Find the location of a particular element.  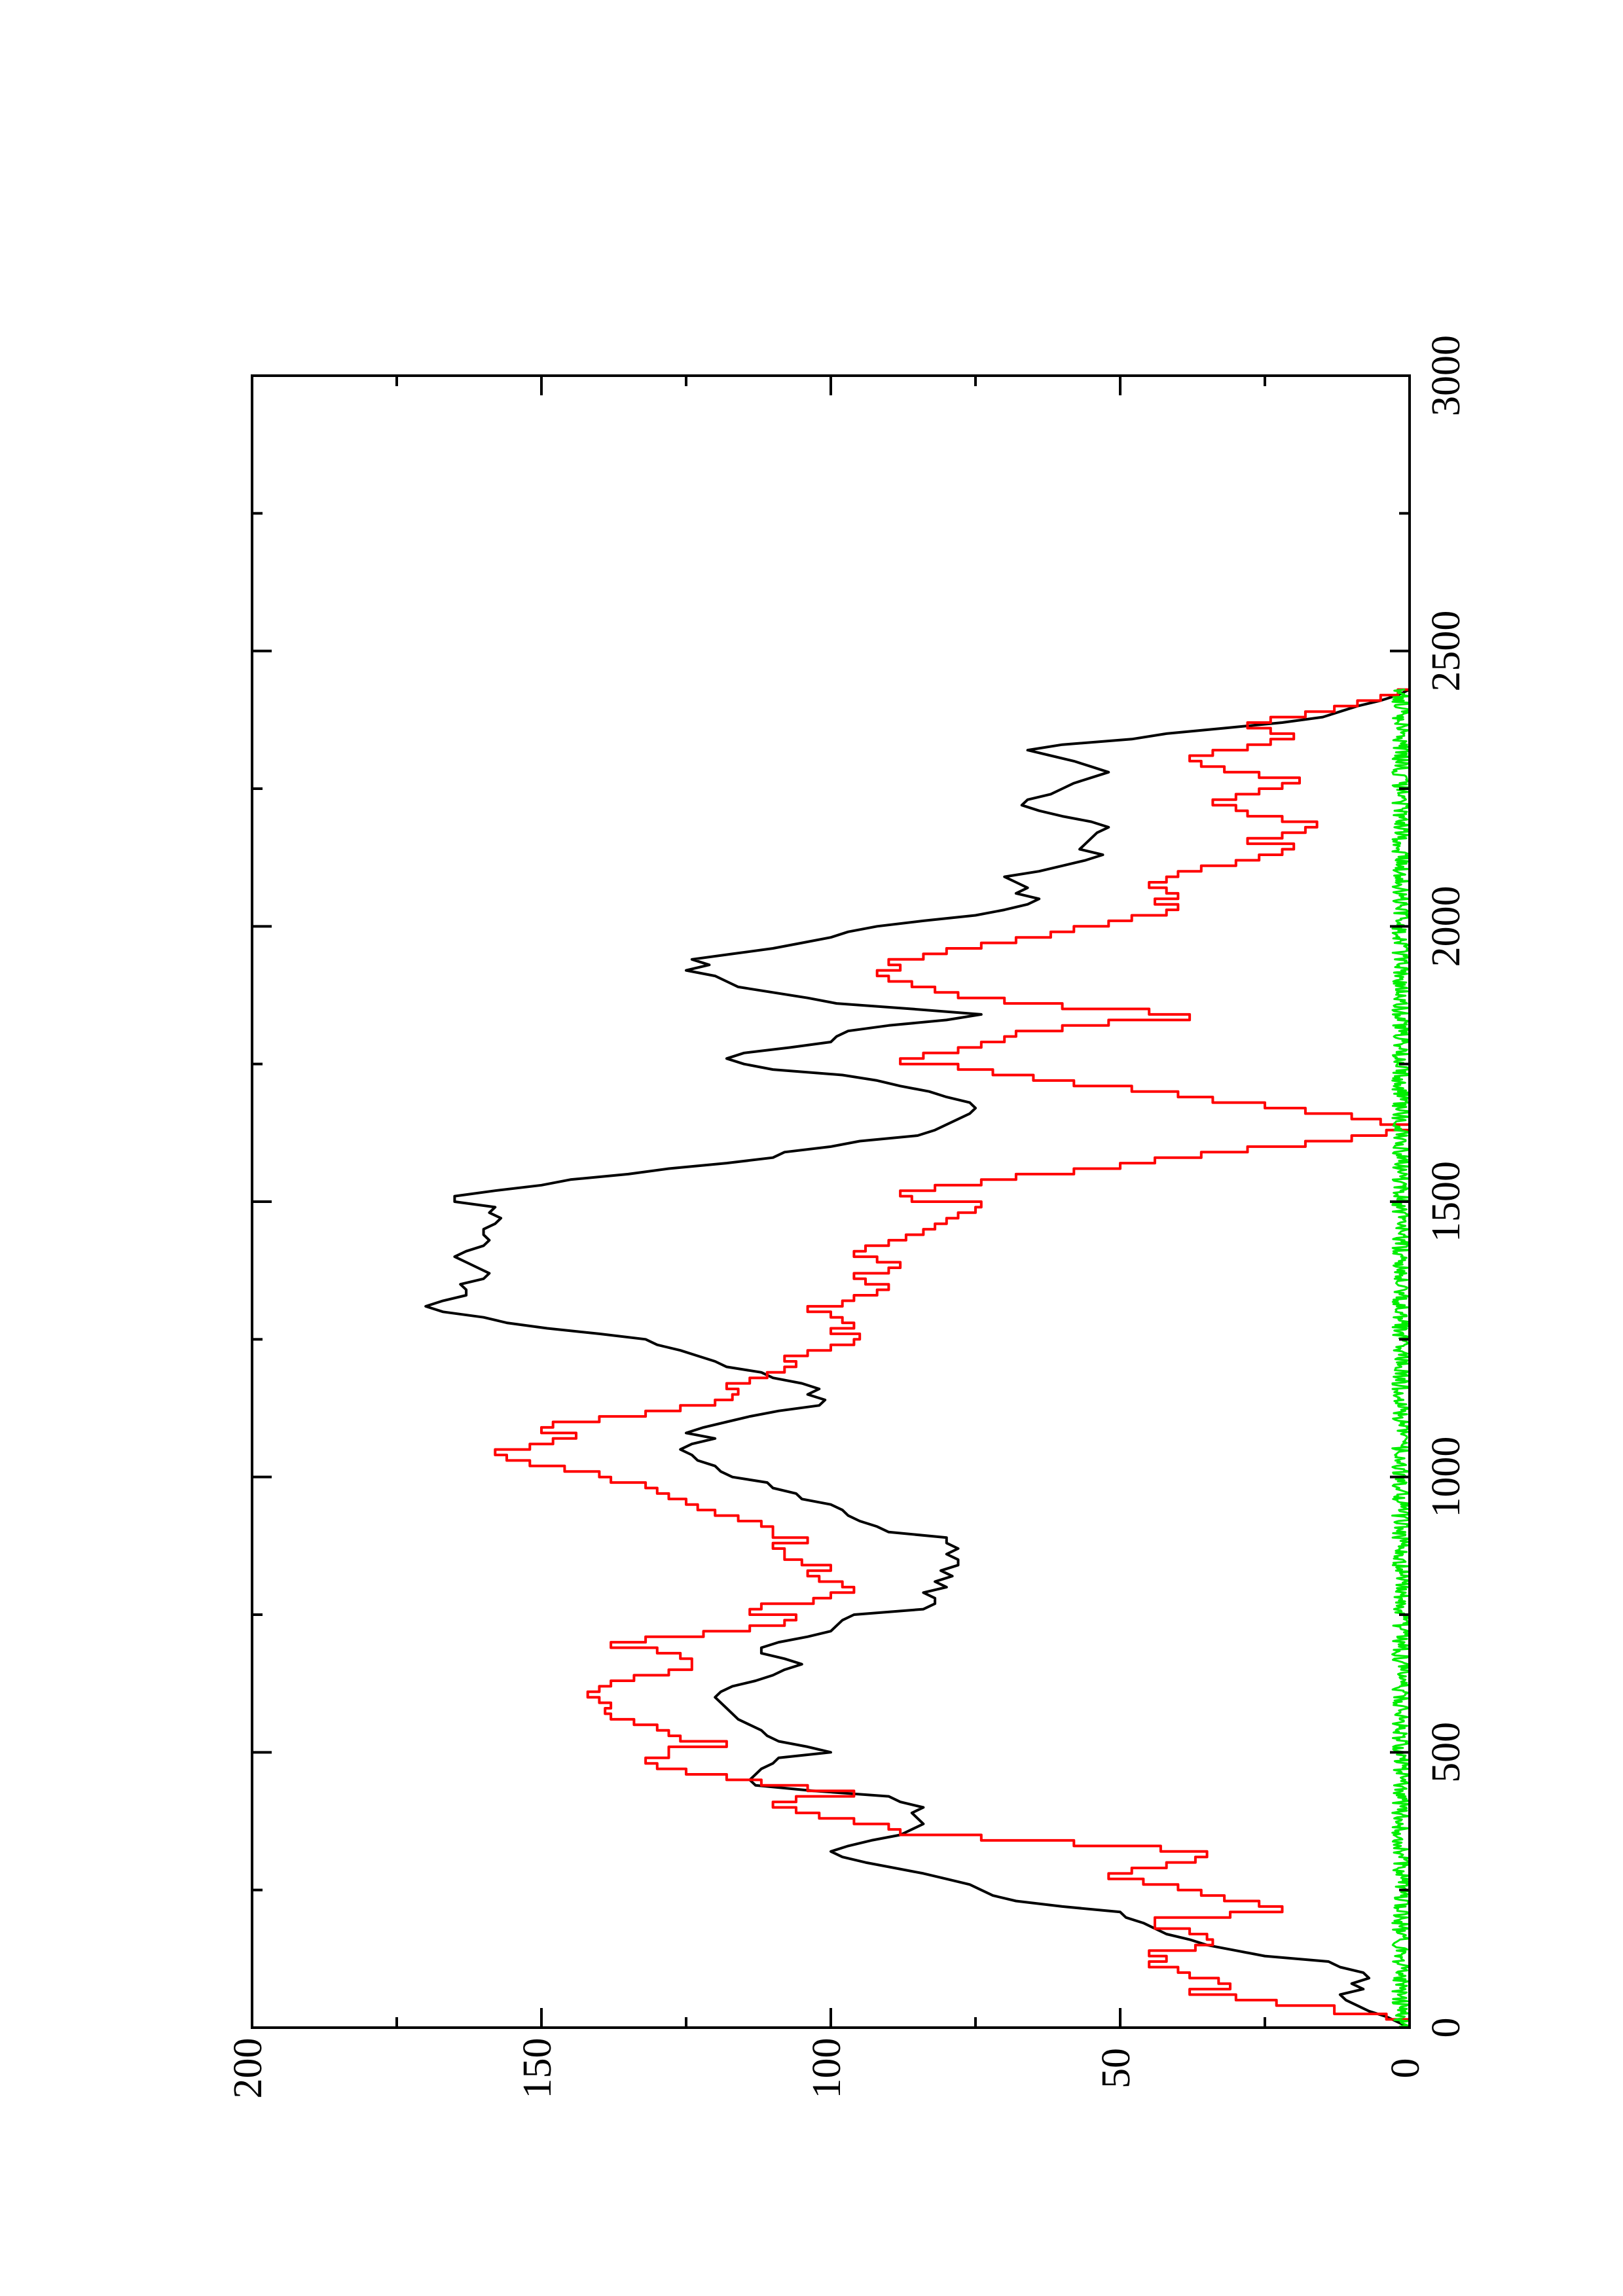

y-tick-label-200: 200 is located at coordinates (248, 2068).